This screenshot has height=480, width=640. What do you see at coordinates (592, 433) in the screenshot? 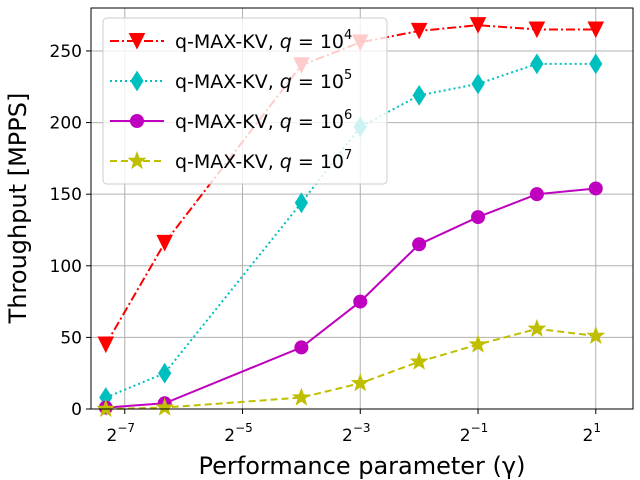
I see `x-tick-label: 21` at bounding box center [592, 433].